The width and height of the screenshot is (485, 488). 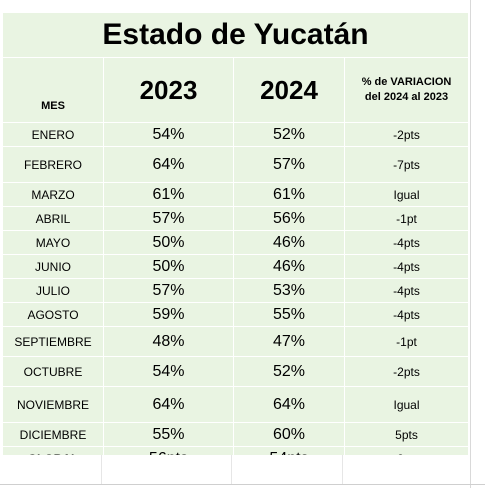 What do you see at coordinates (406, 434) in the screenshot?
I see `variation-cell: 5pts` at bounding box center [406, 434].